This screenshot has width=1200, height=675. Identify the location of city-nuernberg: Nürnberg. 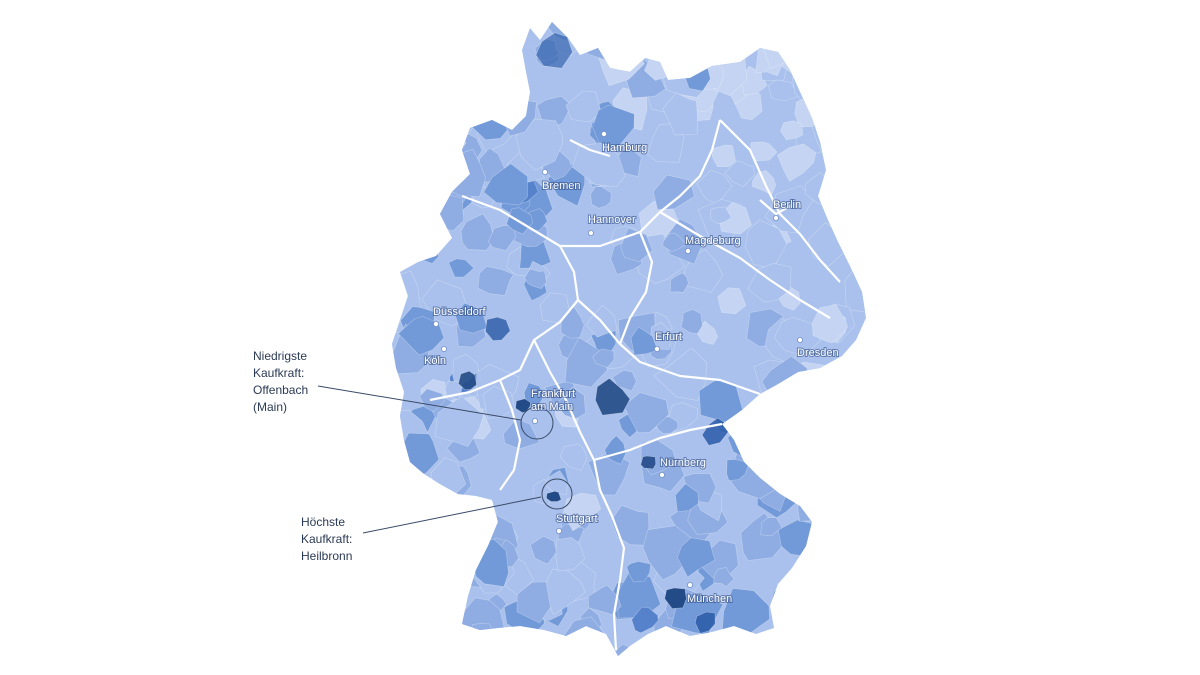
(683, 467).